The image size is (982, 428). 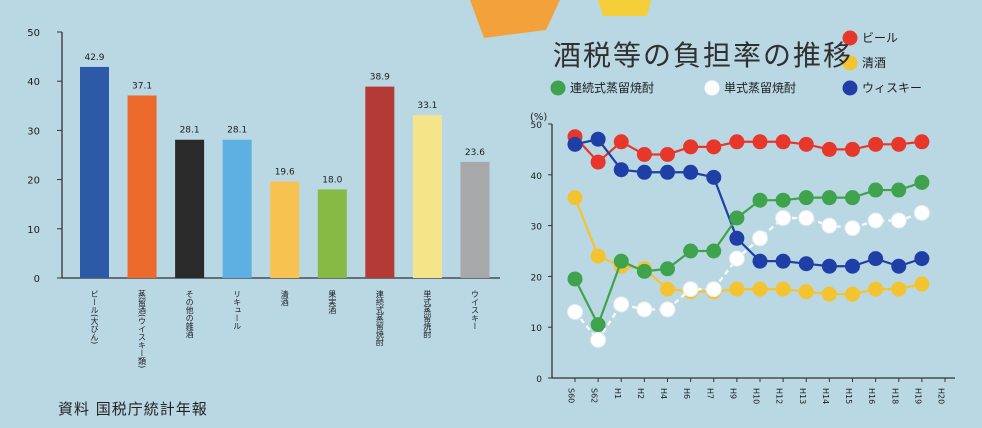 I want to click on x-tick-label: H18, so click(x=894, y=396).